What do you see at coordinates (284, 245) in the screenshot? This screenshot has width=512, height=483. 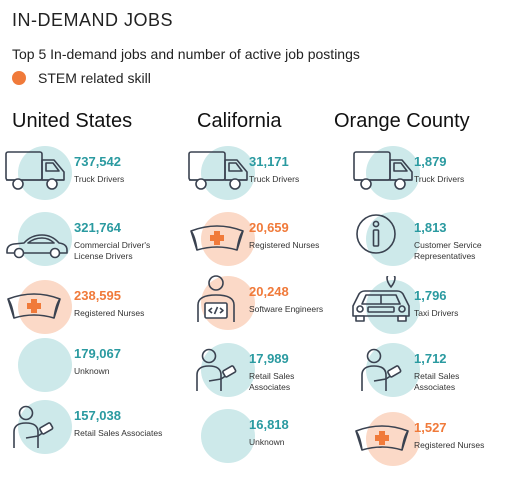 I see `job-title-california: Registered Nurses` at bounding box center [284, 245].